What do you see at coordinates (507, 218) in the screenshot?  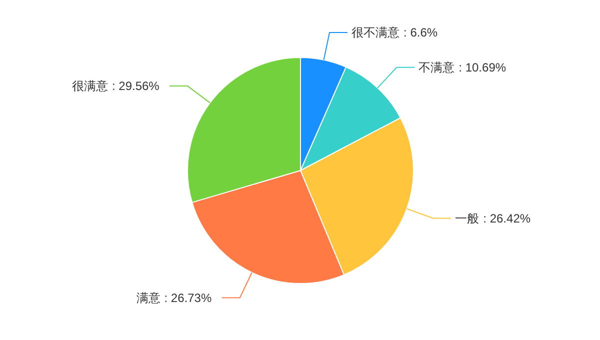 I see `data-label: : 26.42%` at bounding box center [507, 218].